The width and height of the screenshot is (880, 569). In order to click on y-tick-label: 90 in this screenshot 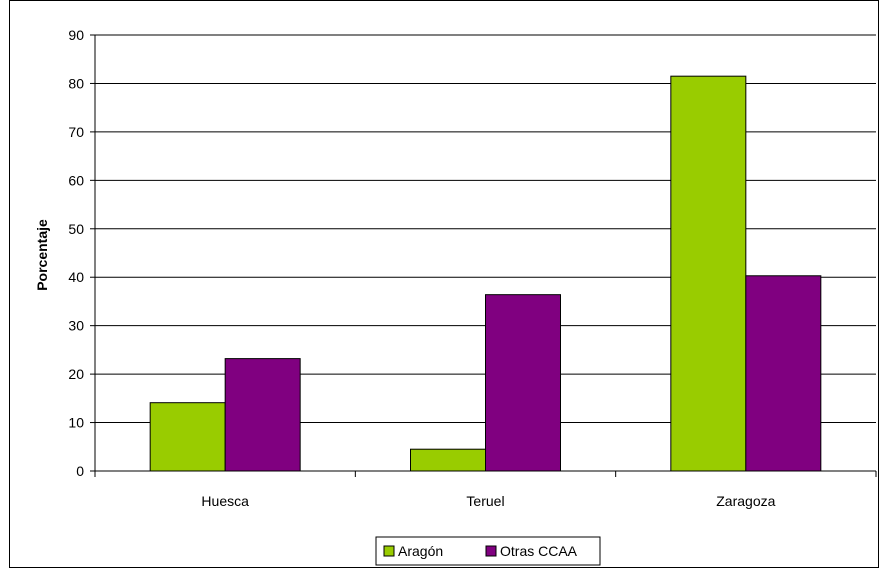, I will do `click(76, 35)`.